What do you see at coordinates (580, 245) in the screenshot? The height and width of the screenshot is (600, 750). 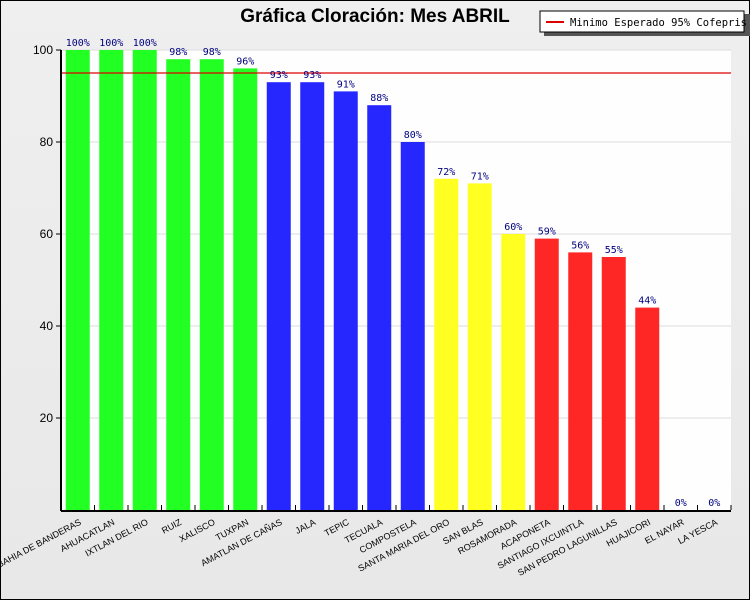 I see `bar-value-label: 56%` at bounding box center [580, 245].